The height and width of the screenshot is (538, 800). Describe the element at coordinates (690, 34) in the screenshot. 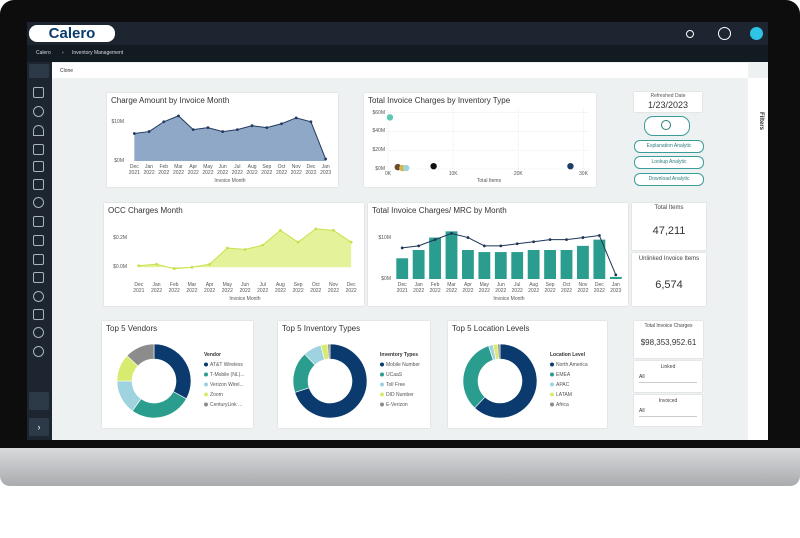

I see `search-icon` at that location.